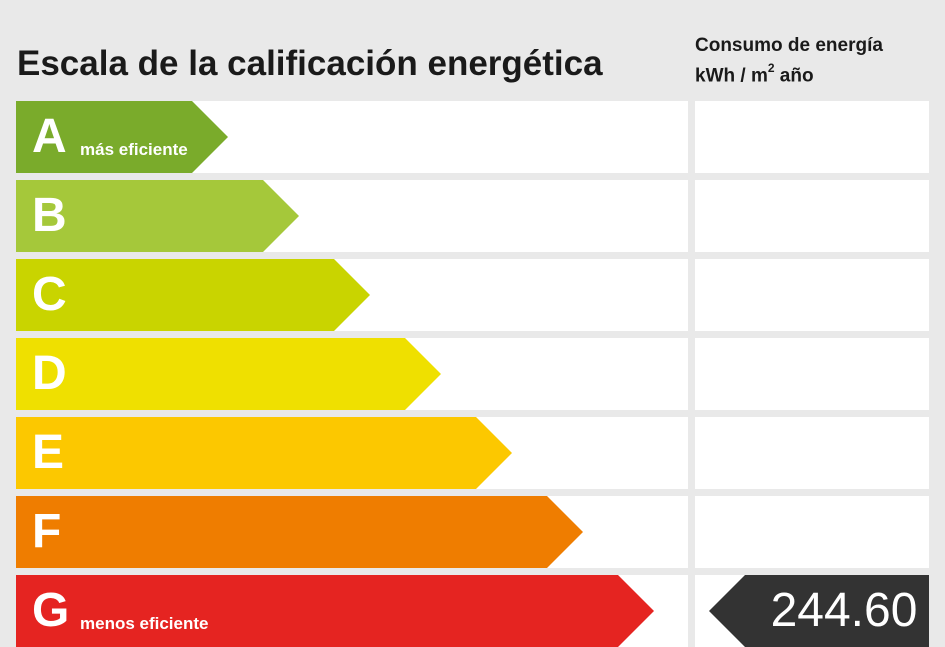 The width and height of the screenshot is (945, 647). What do you see at coordinates (812, 216) in the screenshot?
I see `consumption-cell-b` at bounding box center [812, 216].